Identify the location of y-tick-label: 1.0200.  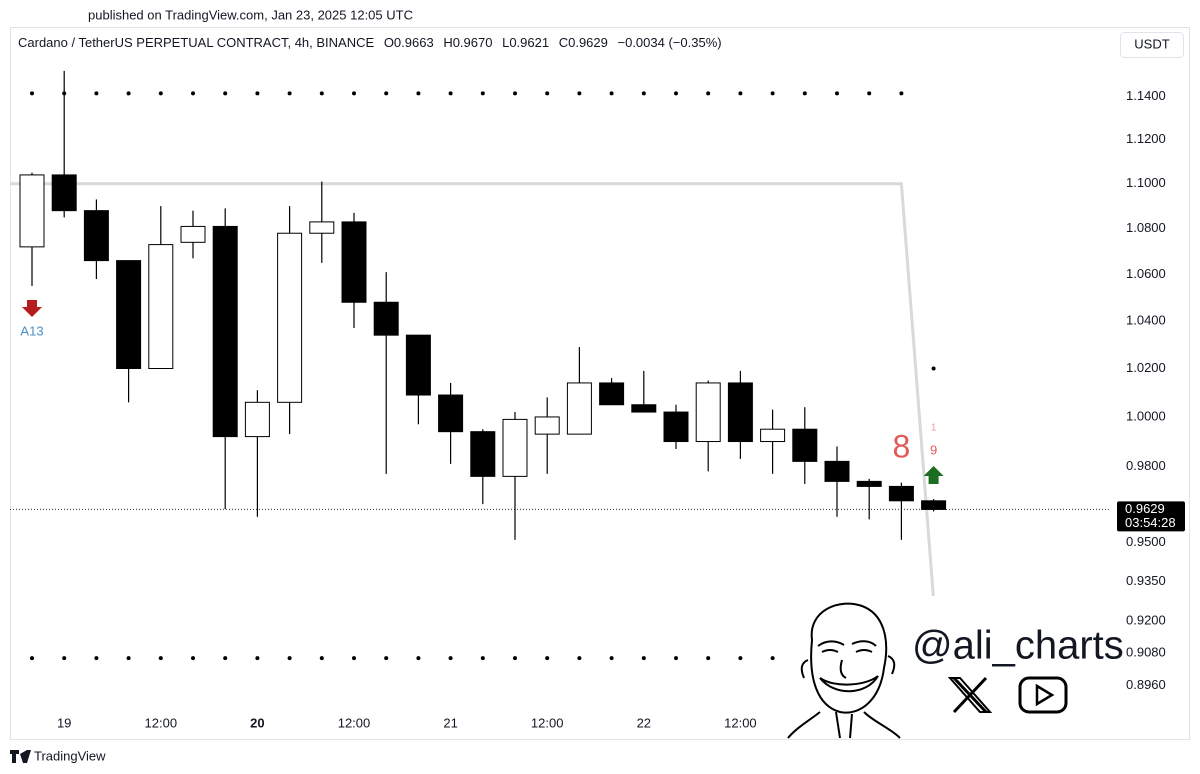
(1146, 367).